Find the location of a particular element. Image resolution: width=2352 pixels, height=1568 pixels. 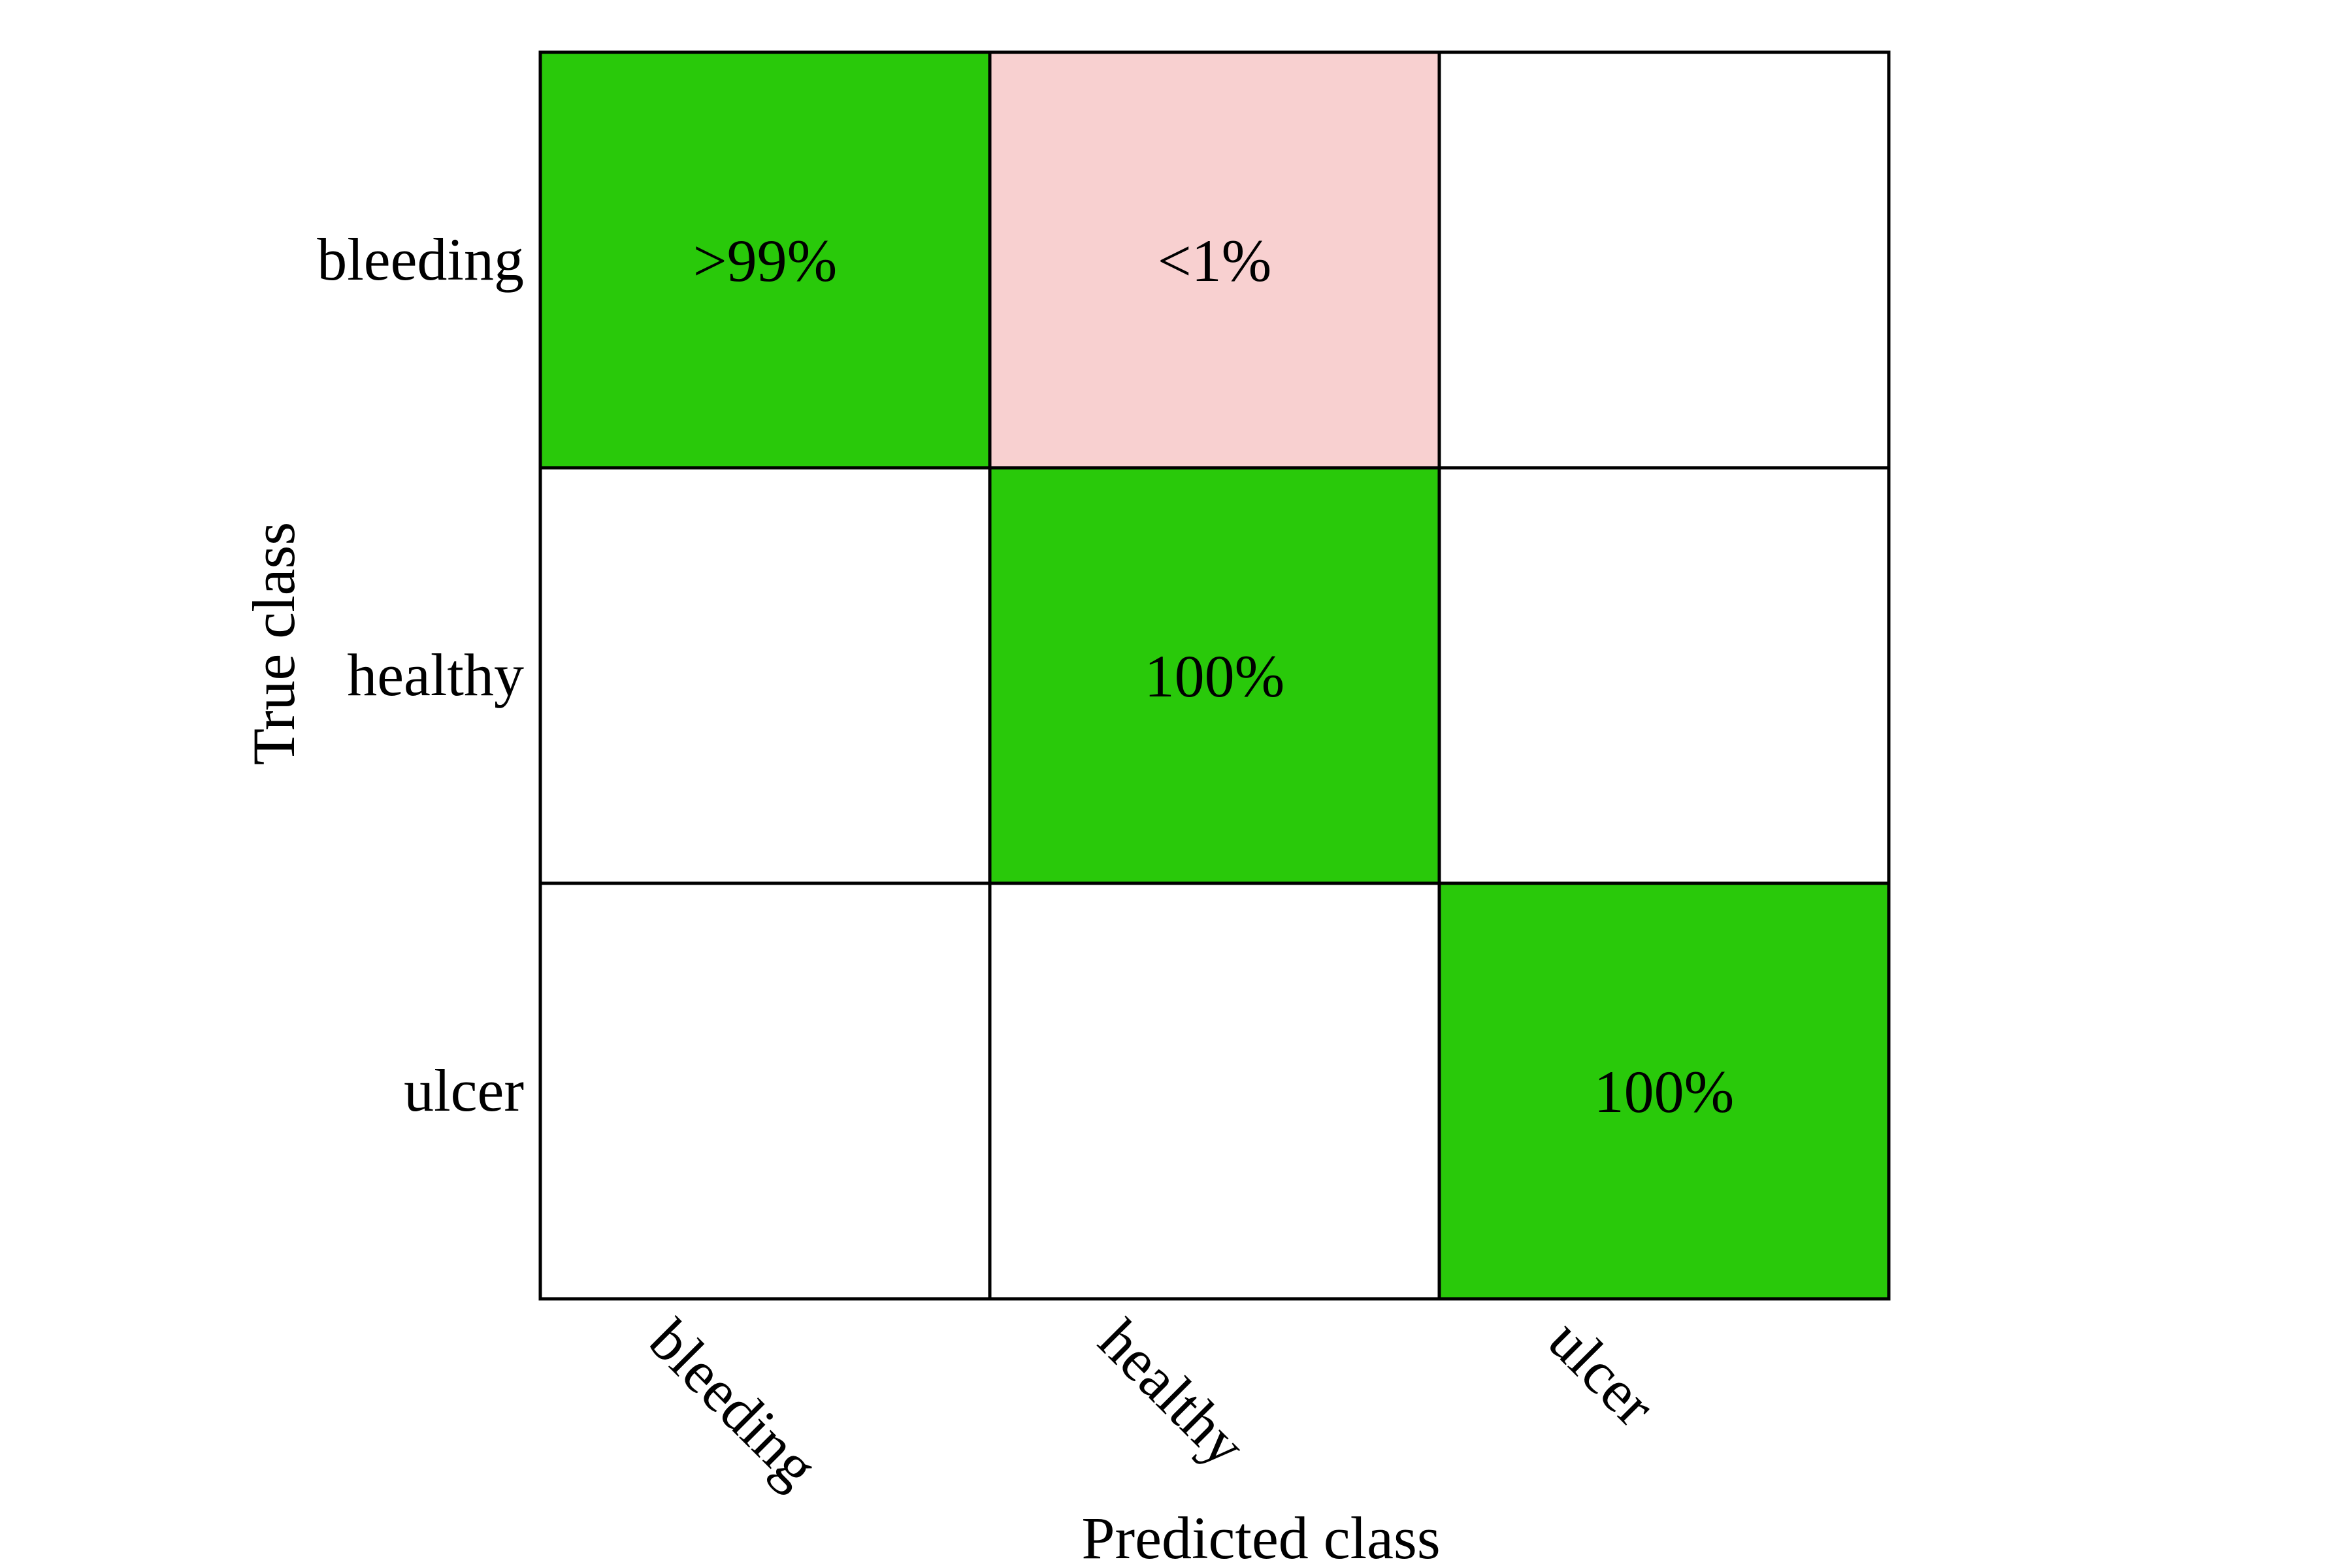

matrix-cell-ulcer-bleeding is located at coordinates (765, 1091).